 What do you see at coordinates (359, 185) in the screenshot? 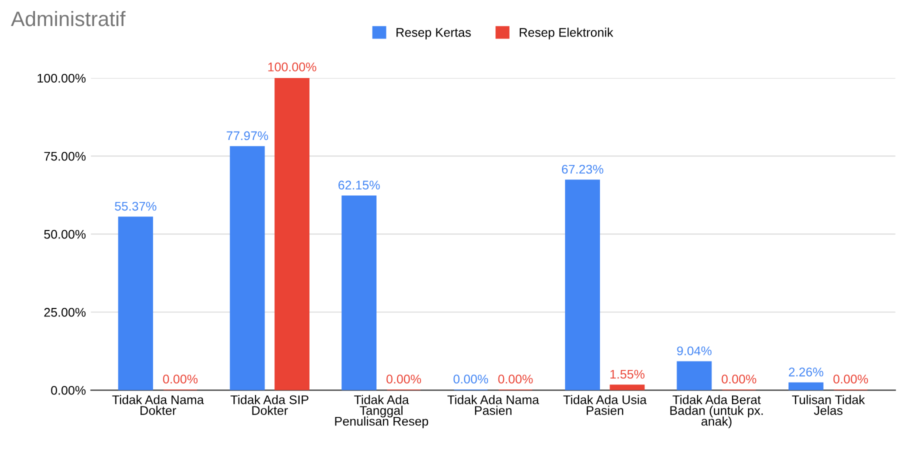
I see `data-label: 62.15%` at bounding box center [359, 185].